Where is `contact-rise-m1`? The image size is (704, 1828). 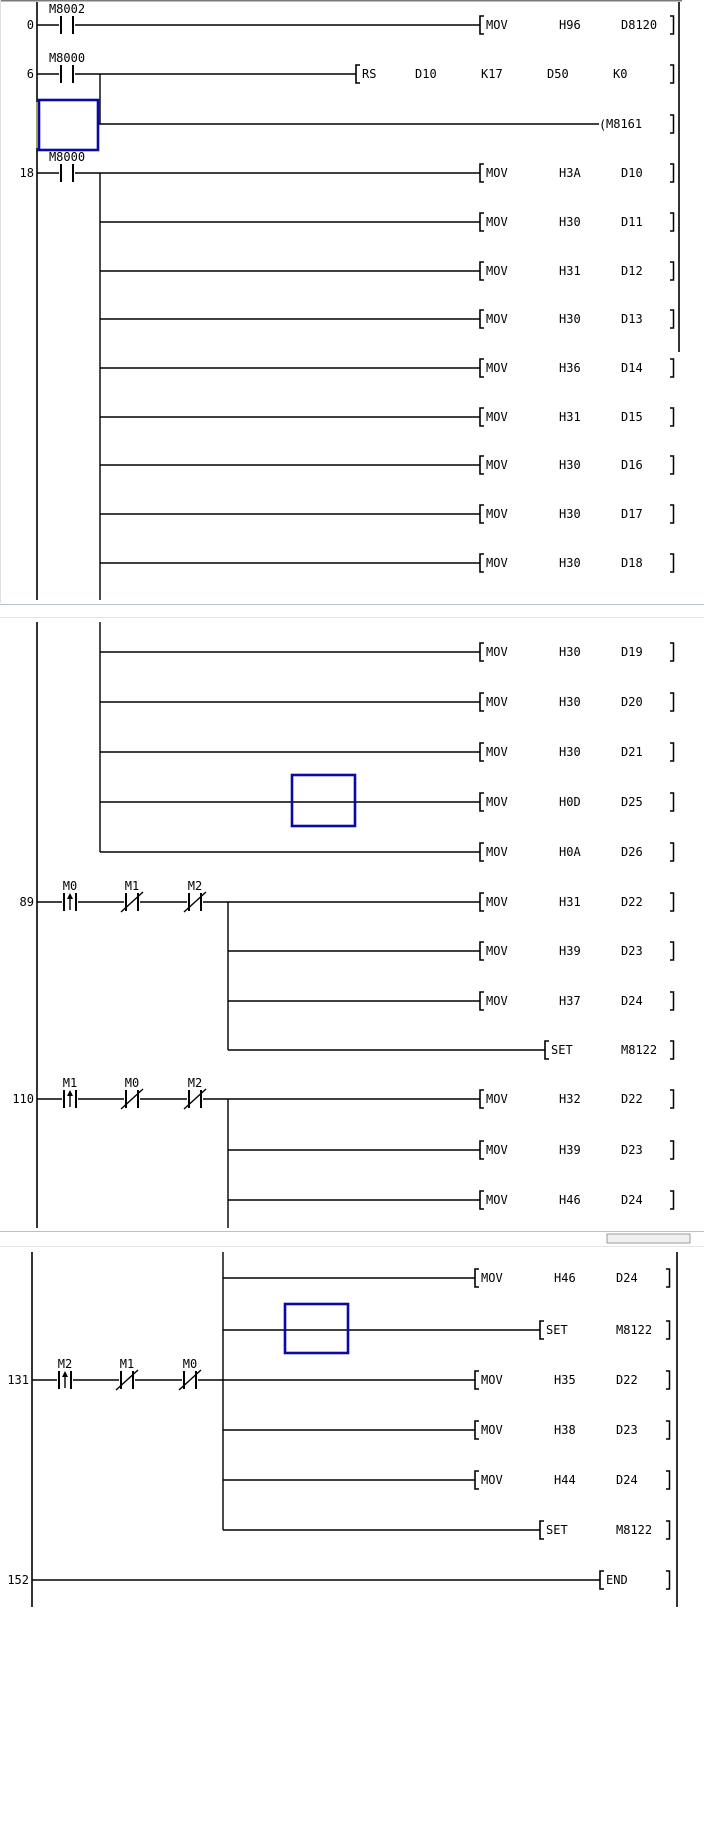 contact-rise-m1 is located at coordinates (70, 1099).